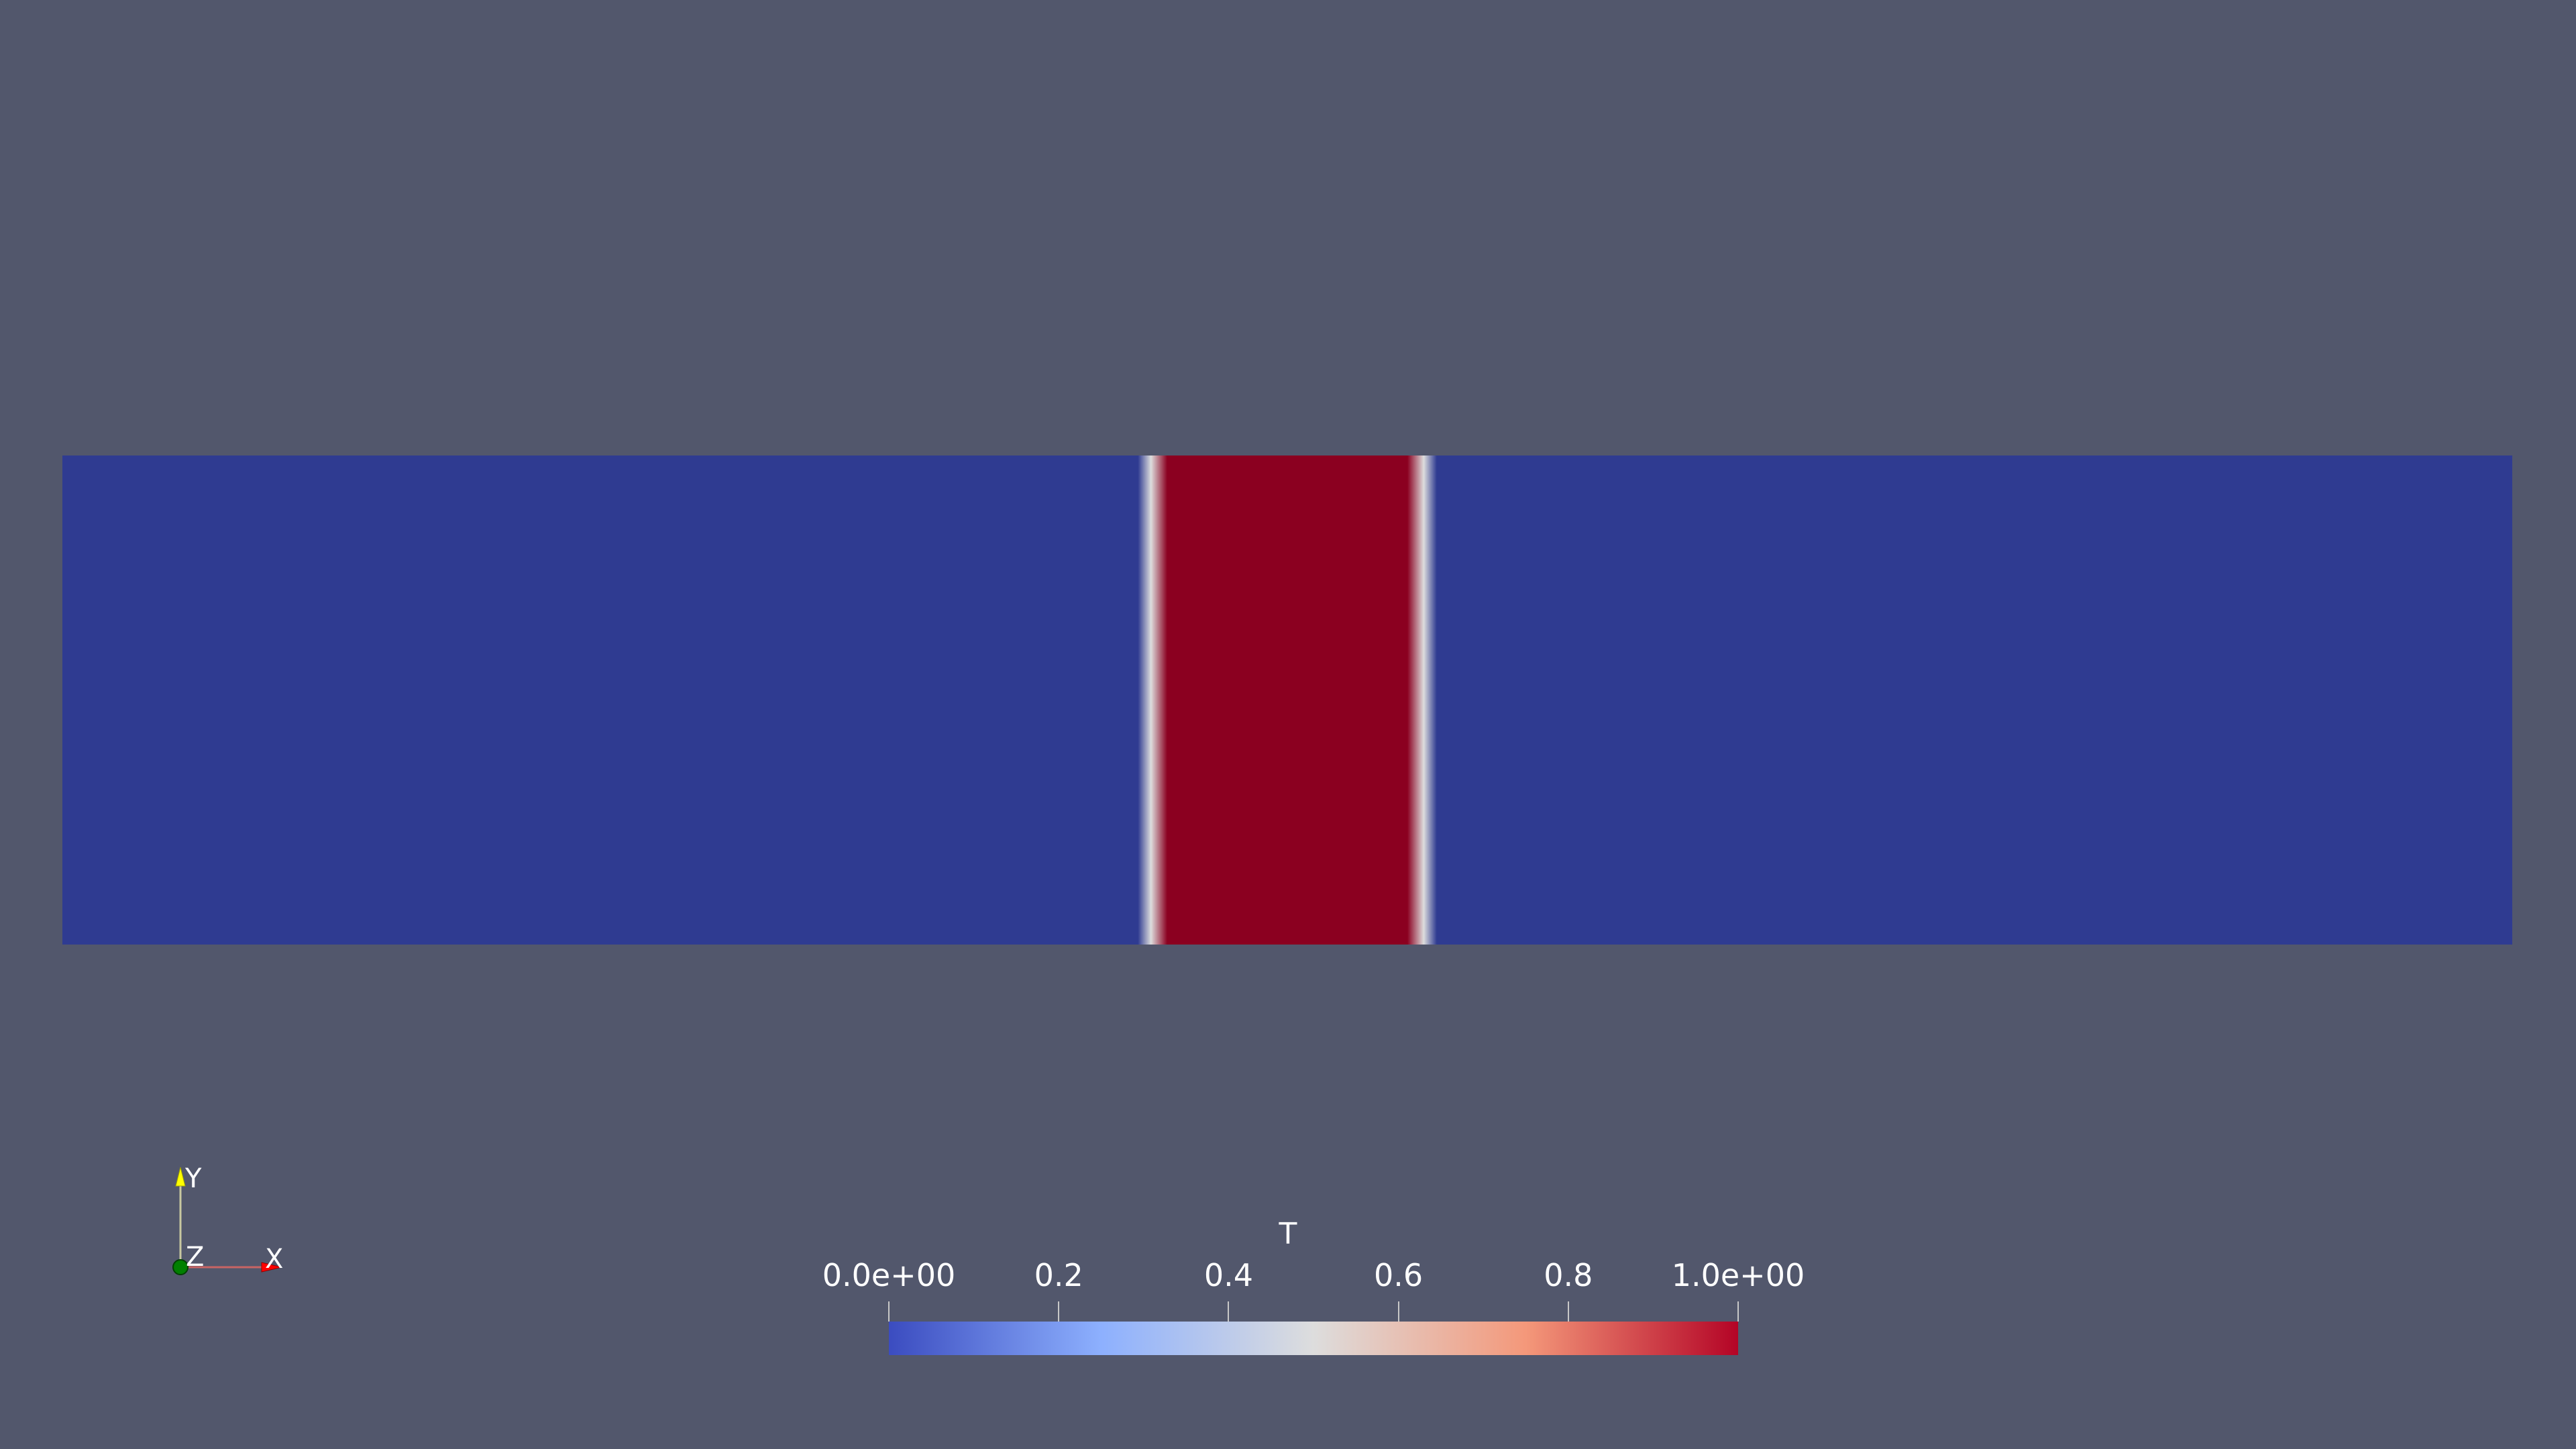  Describe the element at coordinates (1228, 1275) in the screenshot. I see `scalar-bar-tick-label: 0.4` at that location.